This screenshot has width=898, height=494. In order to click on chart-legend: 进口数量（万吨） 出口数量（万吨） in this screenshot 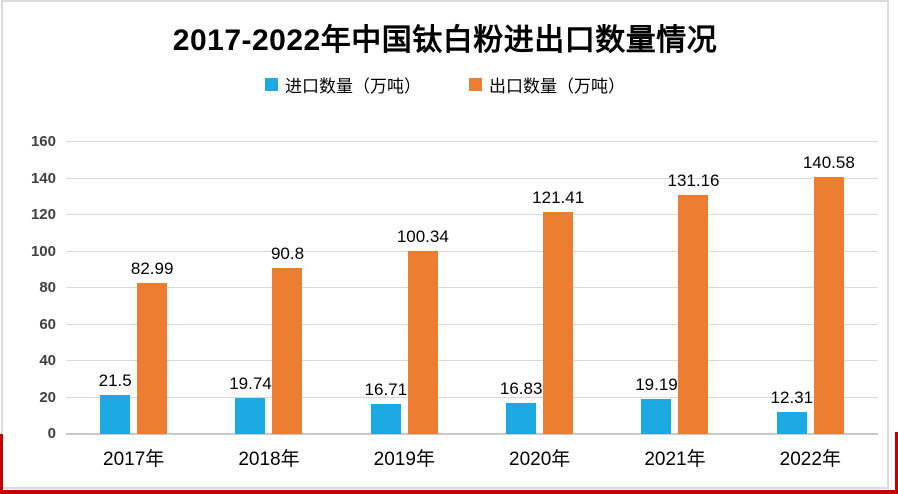, I will do `click(445, 84)`.